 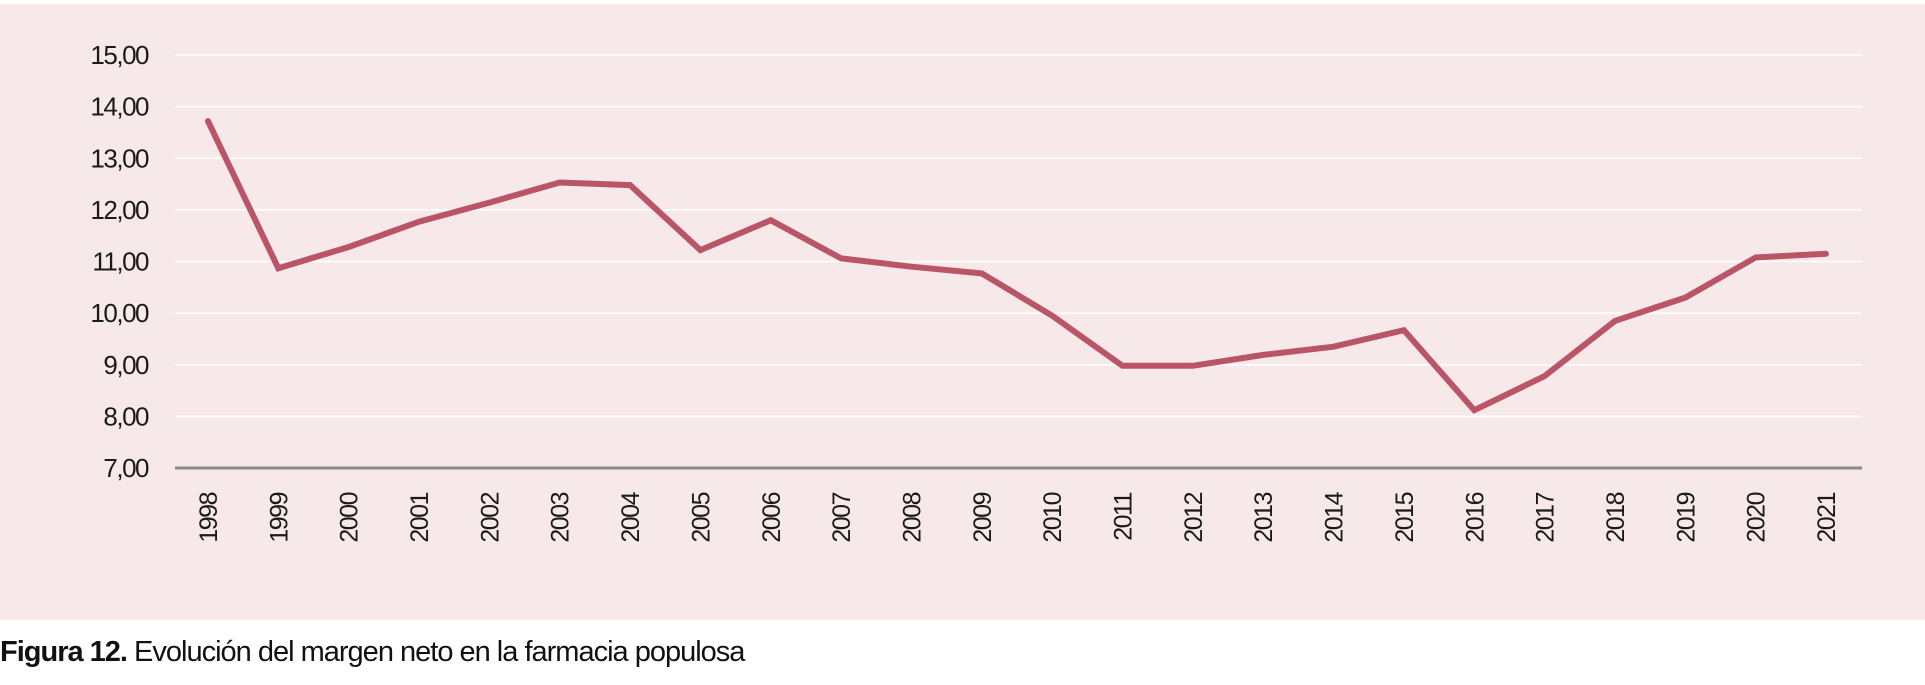 What do you see at coordinates (1475, 517) in the screenshot?
I see `x-tick-label: 2016` at bounding box center [1475, 517].